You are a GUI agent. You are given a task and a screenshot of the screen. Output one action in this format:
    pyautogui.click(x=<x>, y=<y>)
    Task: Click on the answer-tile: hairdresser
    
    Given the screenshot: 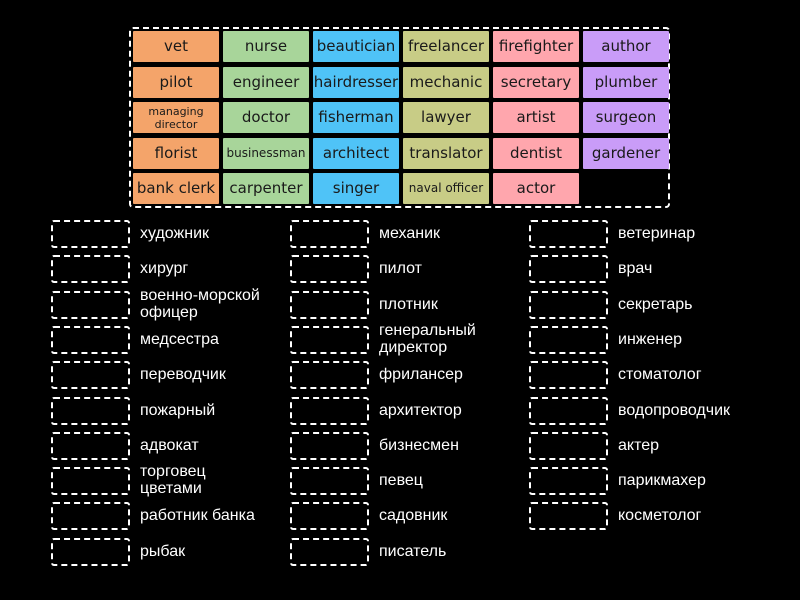 What is the action you would take?
    pyautogui.click(x=356, y=82)
    